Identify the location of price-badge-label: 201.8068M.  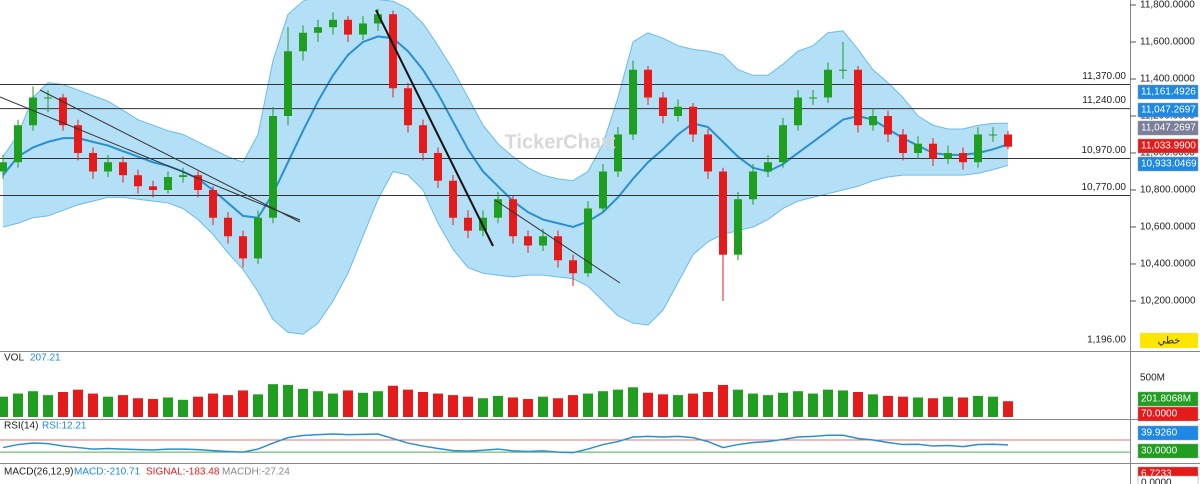
(1166, 399).